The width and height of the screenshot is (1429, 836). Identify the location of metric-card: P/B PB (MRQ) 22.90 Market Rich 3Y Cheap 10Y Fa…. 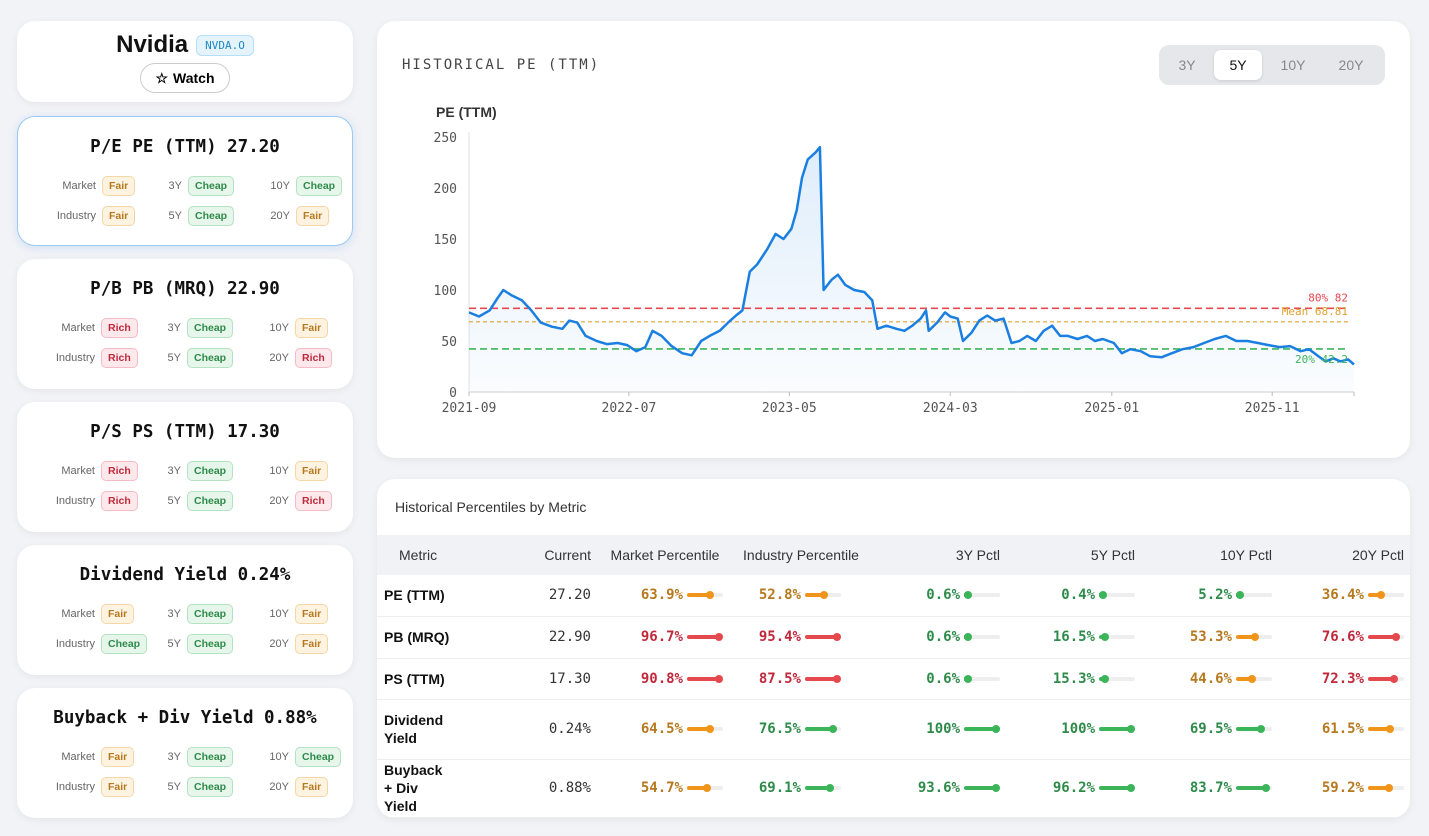
(185, 324).